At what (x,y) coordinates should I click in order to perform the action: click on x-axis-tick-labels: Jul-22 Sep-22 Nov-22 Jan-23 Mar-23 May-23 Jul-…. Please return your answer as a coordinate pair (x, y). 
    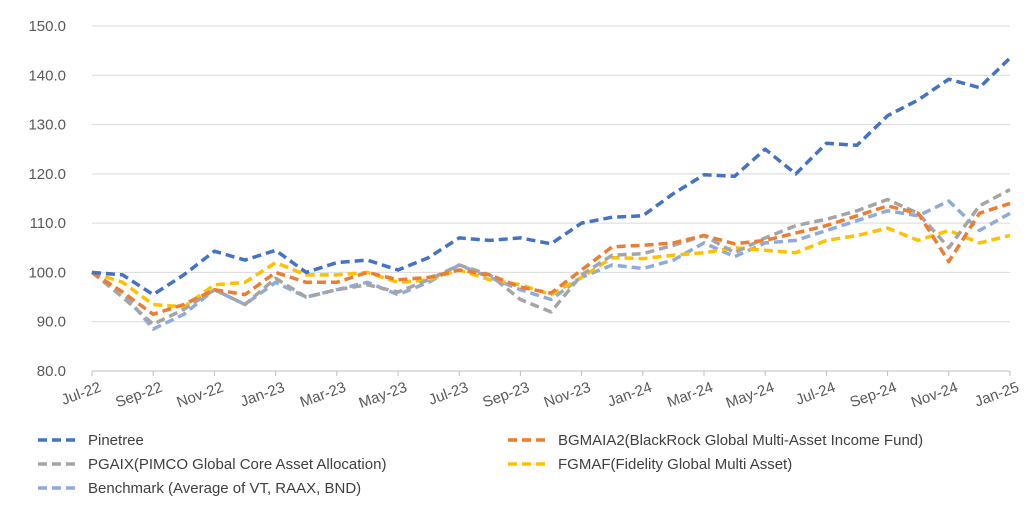
    Looking at the image, I should click on (540, 395).